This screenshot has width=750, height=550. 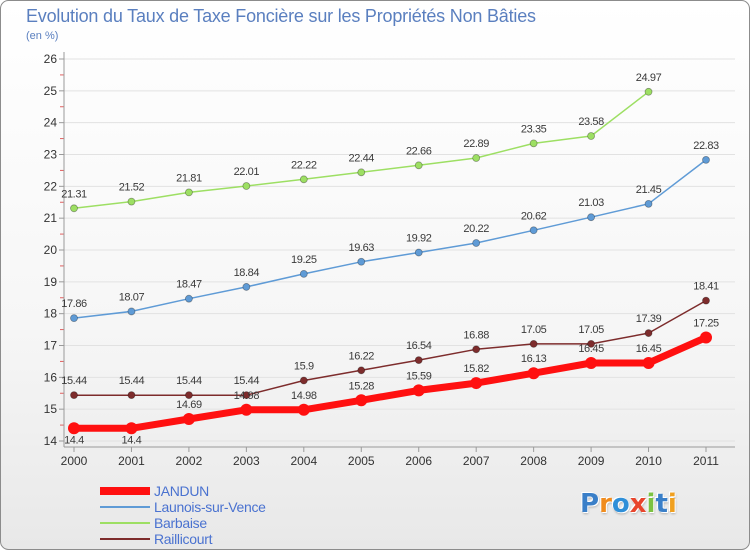 What do you see at coordinates (189, 405) in the screenshot?
I see `data-label: 14.69` at bounding box center [189, 405].